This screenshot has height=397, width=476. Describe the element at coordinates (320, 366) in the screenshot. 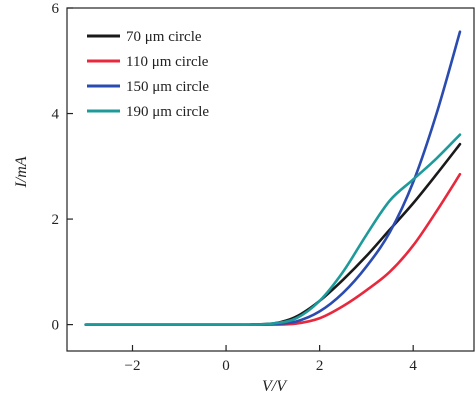

I see `x-tick-label: 2` at that location.